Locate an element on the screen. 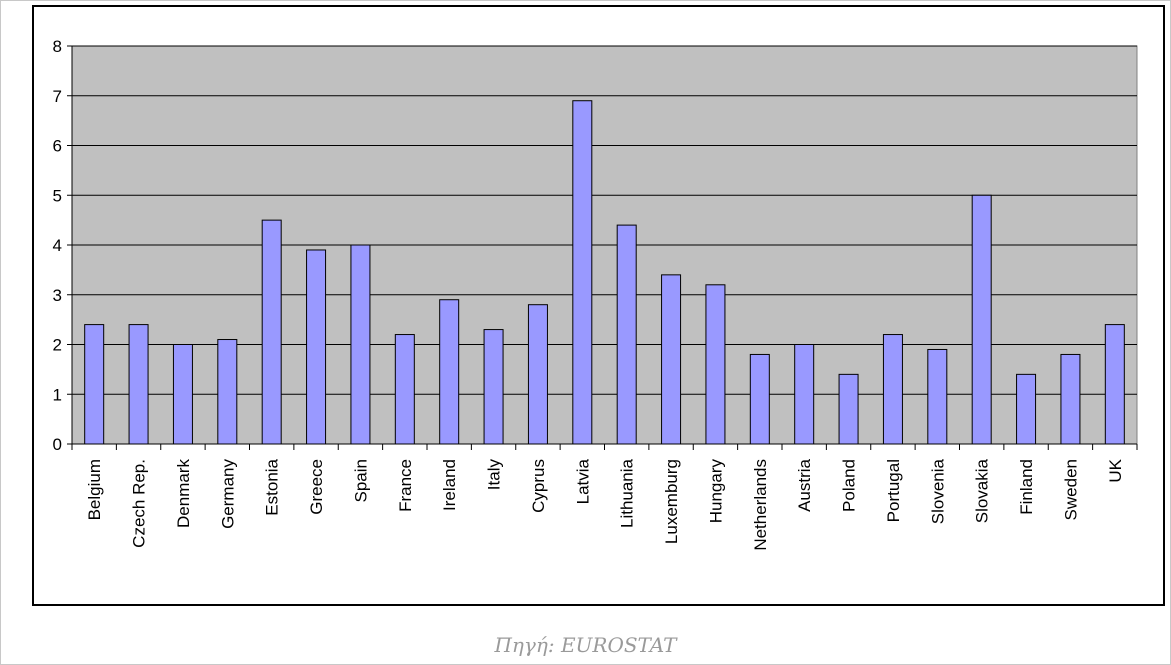  bar-czech-rep is located at coordinates (138, 384).